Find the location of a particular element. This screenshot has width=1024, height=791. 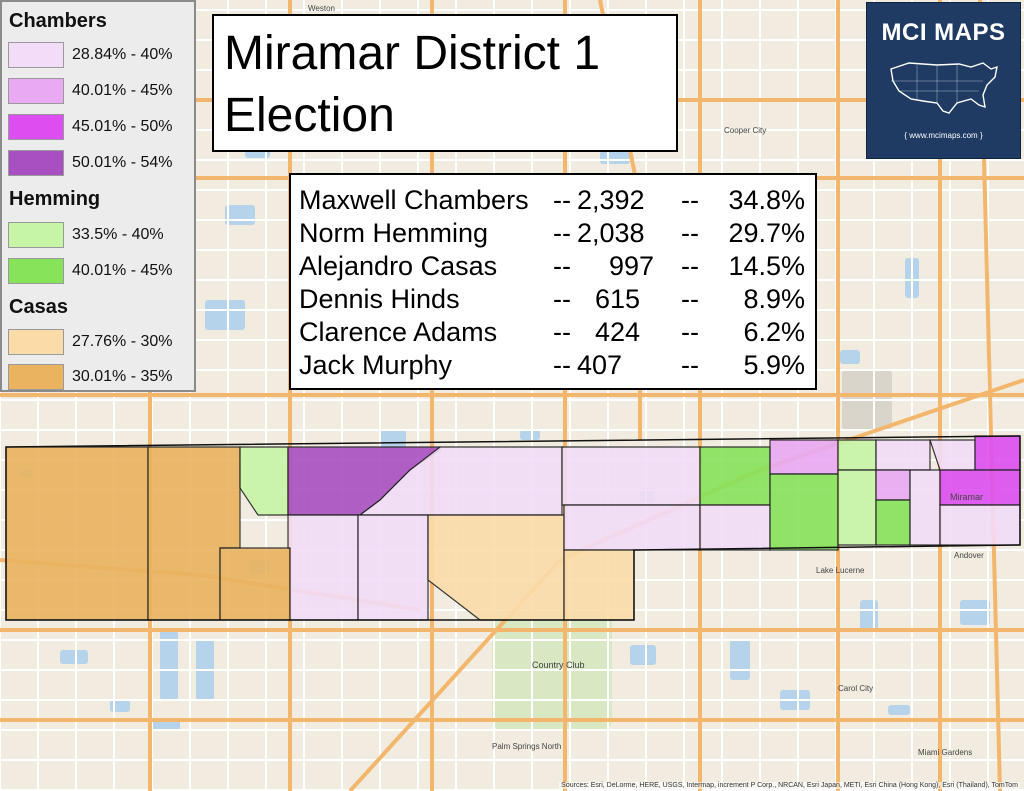

vote-percent: 29.7% is located at coordinates (766, 233).